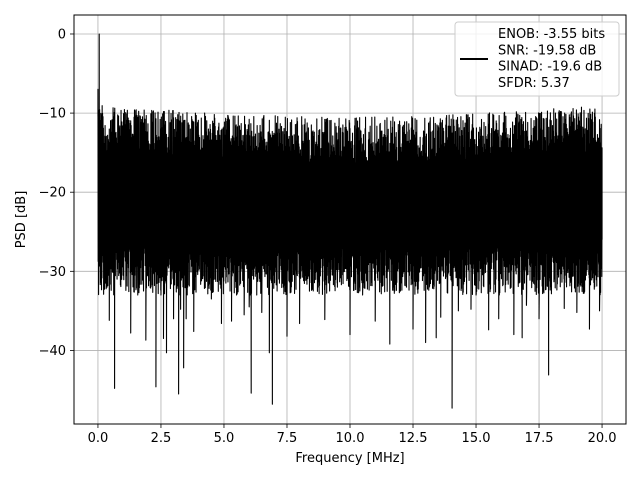 The width and height of the screenshot is (640, 480). What do you see at coordinates (52, 193) in the screenshot?
I see `y-tick-label: −20` at bounding box center [52, 193].